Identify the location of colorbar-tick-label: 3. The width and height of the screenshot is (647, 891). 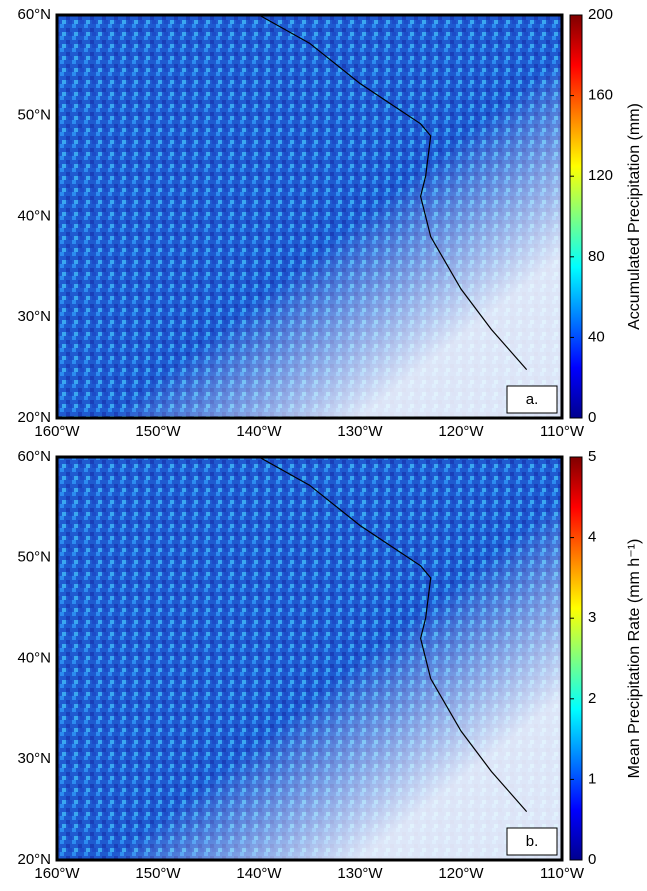
(592, 617).